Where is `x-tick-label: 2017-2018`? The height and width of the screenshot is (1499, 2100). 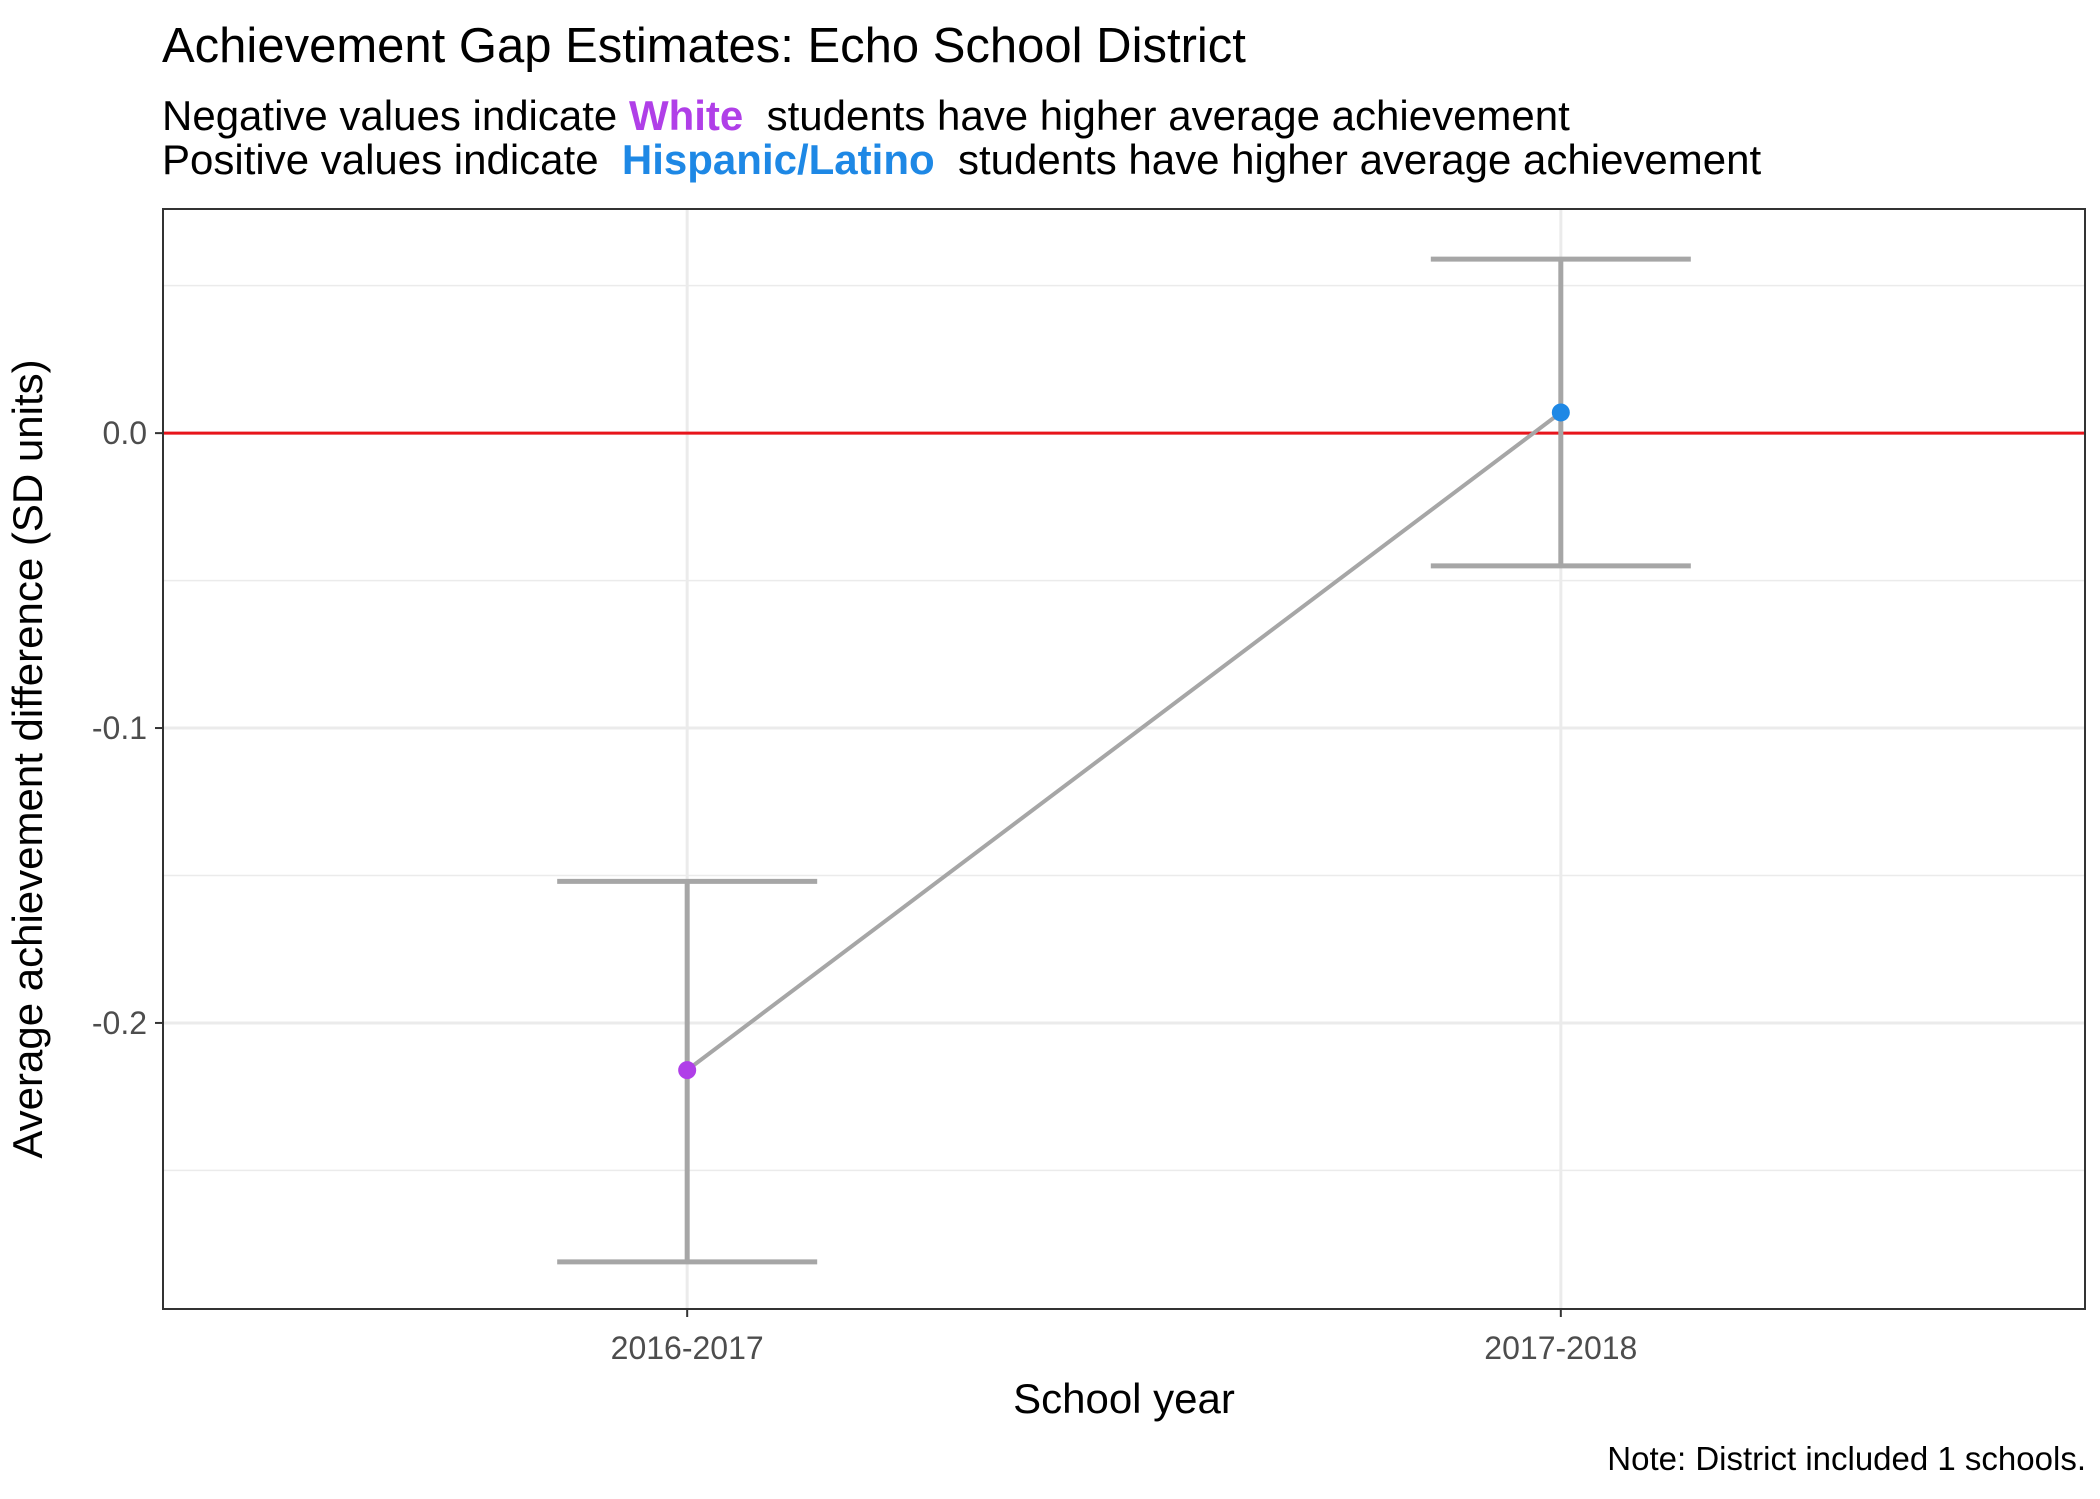 x-tick-label: 2017-2018 is located at coordinates (1560, 1348).